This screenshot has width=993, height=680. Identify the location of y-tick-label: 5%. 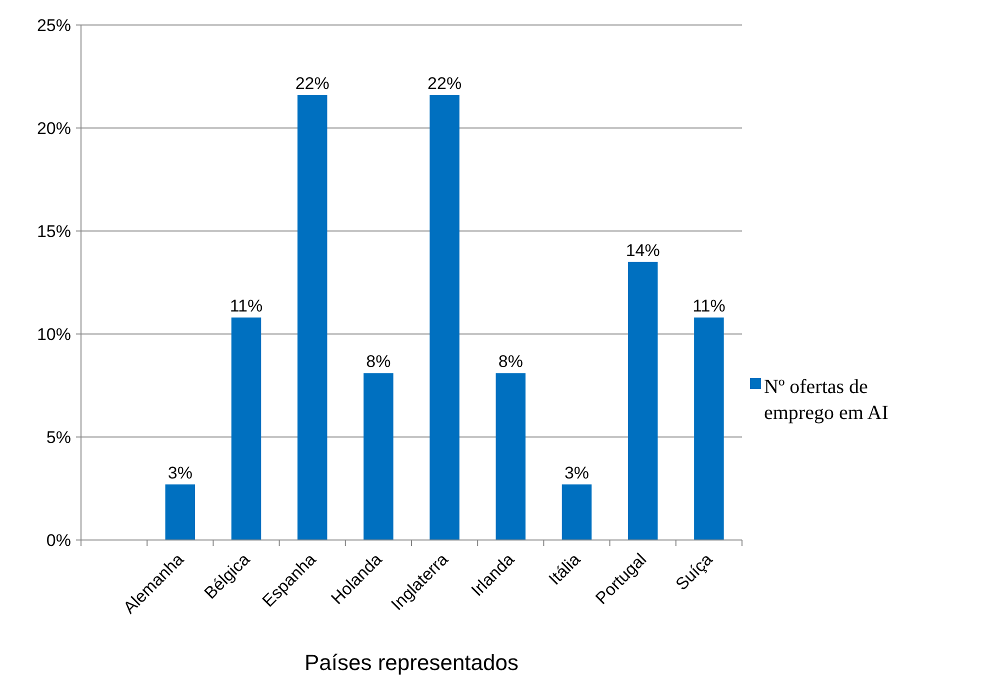
(58, 437).